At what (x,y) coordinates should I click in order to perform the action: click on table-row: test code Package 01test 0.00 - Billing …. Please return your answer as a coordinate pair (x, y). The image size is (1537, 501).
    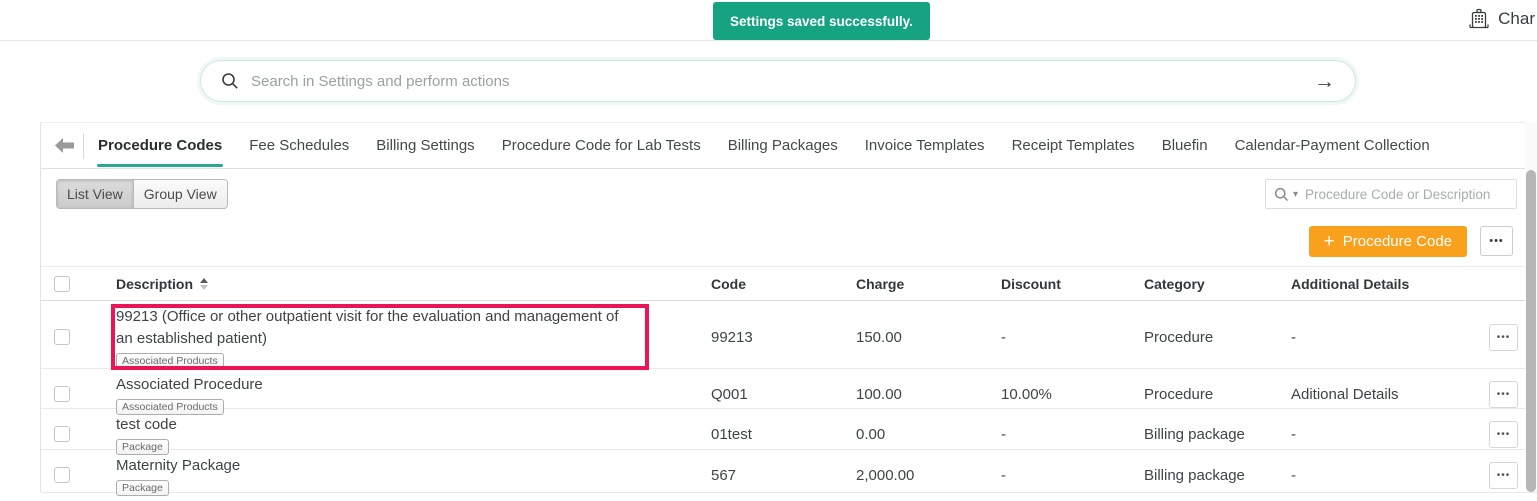
    Looking at the image, I should click on (789, 432).